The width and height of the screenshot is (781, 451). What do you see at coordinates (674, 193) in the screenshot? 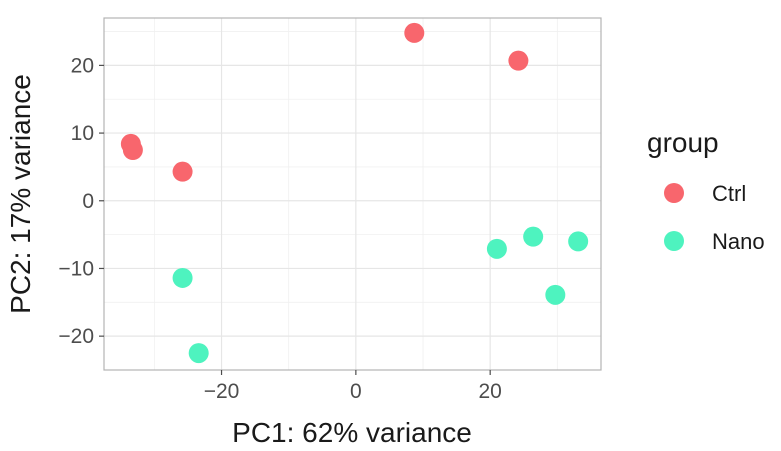
I see `legend-key-ctrl` at bounding box center [674, 193].